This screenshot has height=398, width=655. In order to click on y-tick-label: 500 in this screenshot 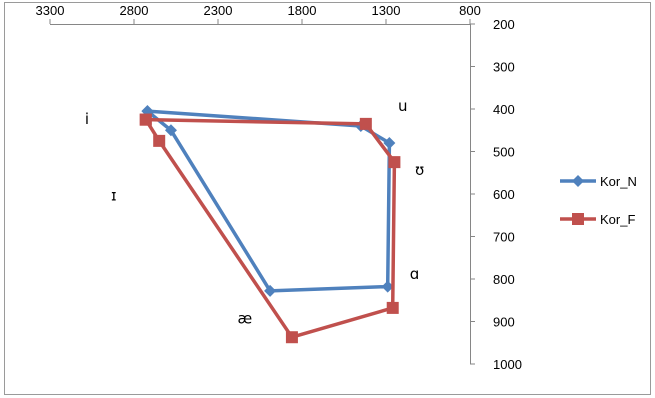, I will do `click(504, 152)`.